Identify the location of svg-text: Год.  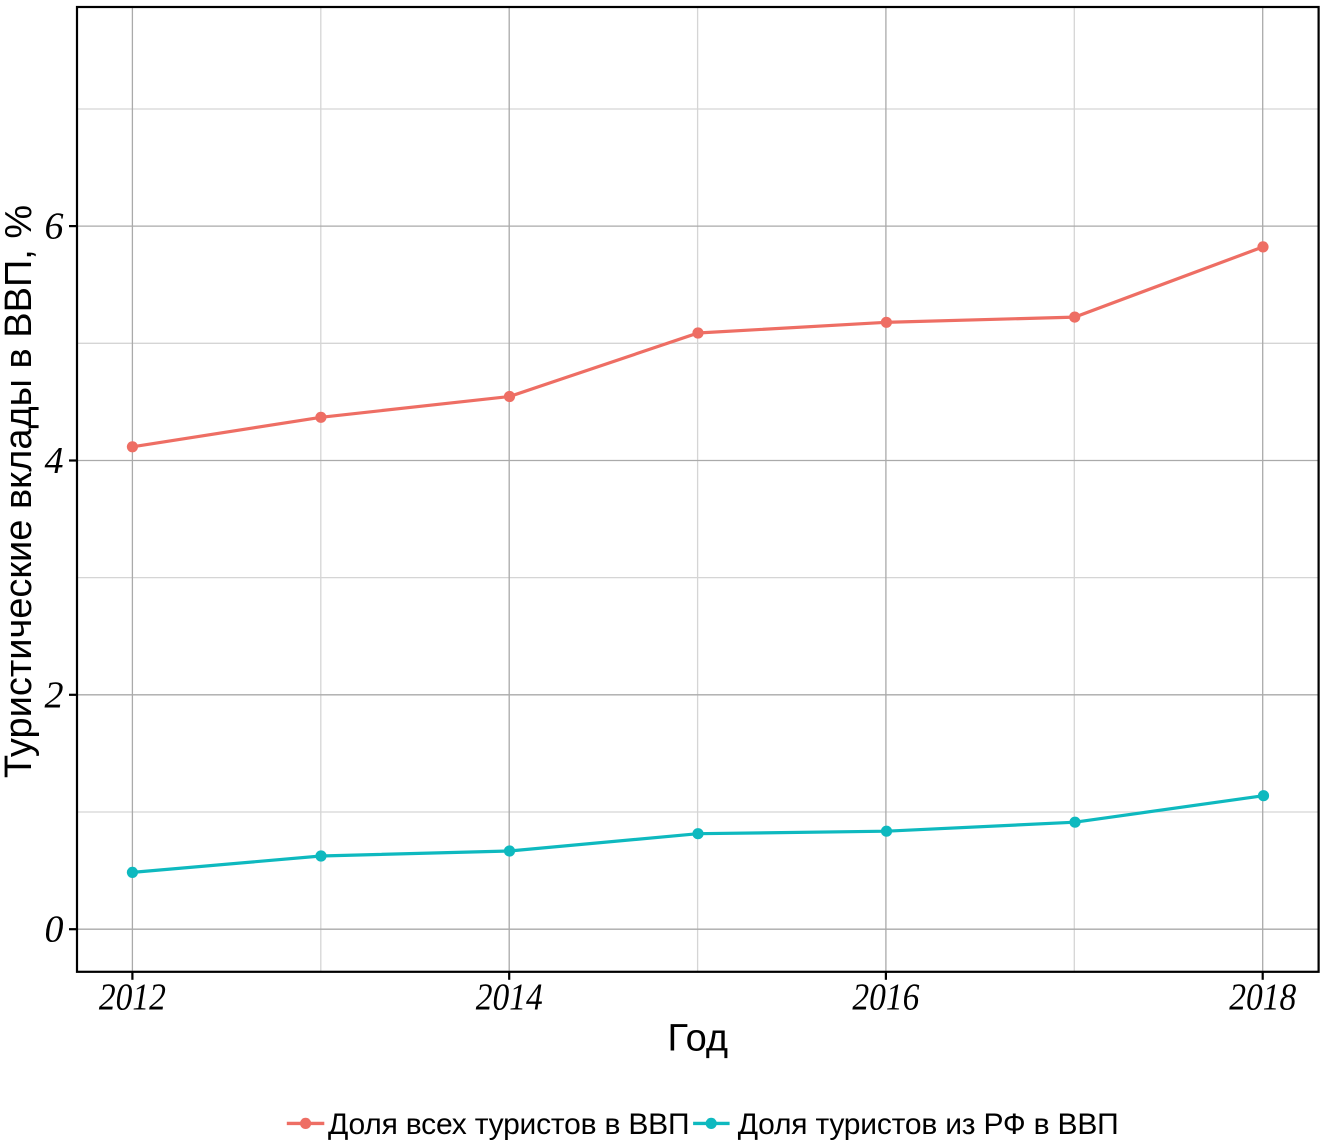
(698, 1039).